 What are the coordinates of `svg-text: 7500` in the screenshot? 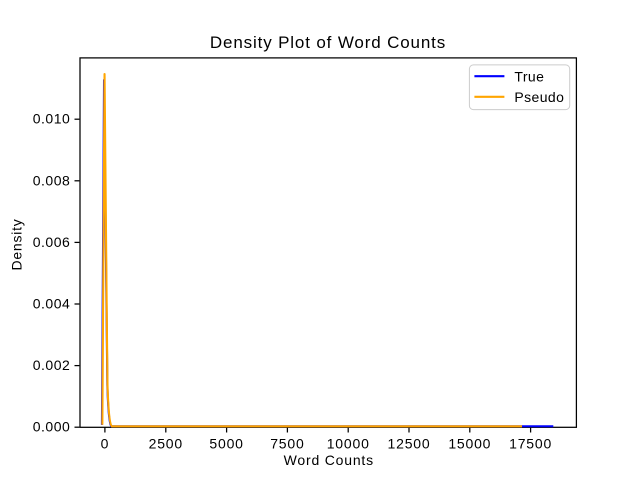 It's located at (287, 443).